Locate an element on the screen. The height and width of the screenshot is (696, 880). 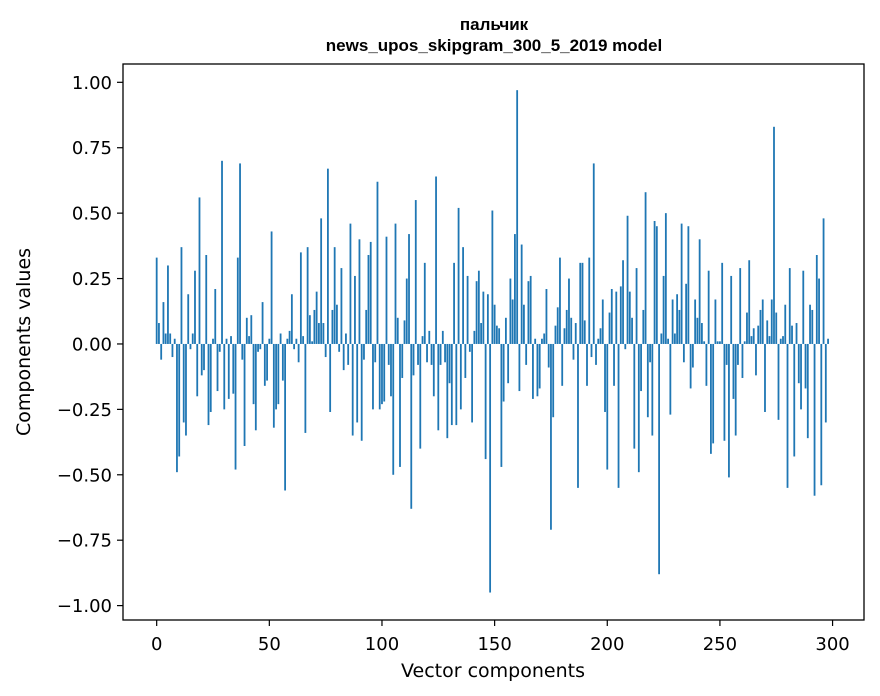
y-tick-label: 0.00 is located at coordinates (92, 344).